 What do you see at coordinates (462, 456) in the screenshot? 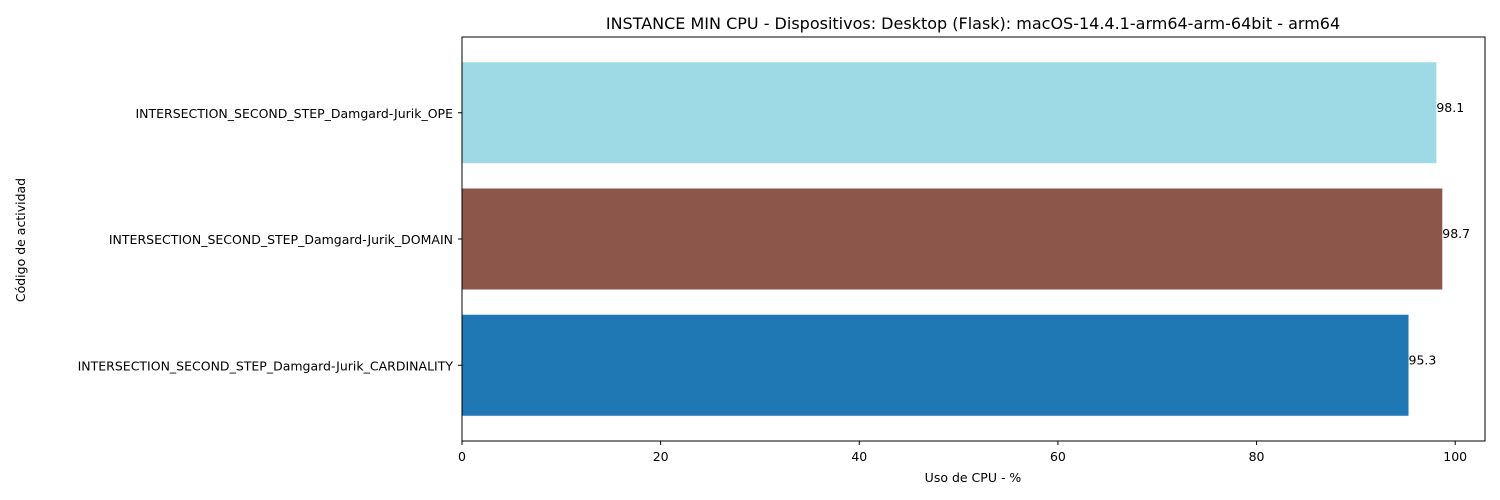
I see `x-tick-label: 0` at bounding box center [462, 456].